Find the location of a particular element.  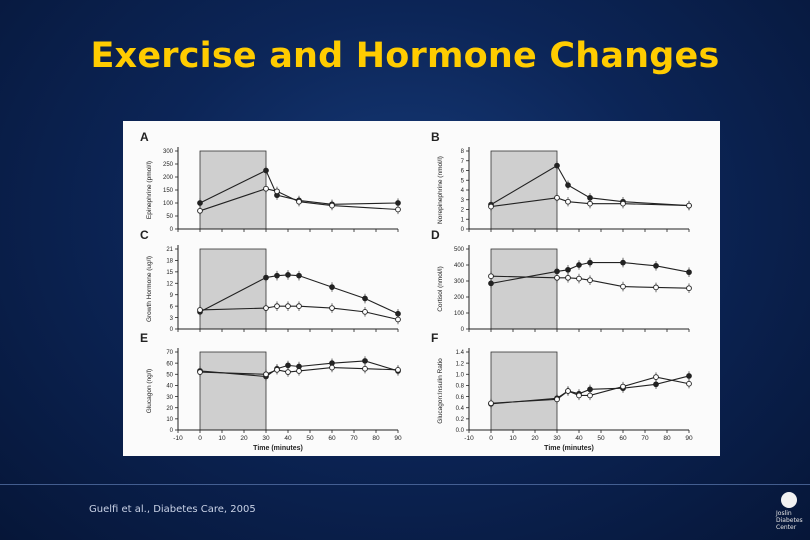

y-tick-label: 9 is located at coordinates (172, 296).